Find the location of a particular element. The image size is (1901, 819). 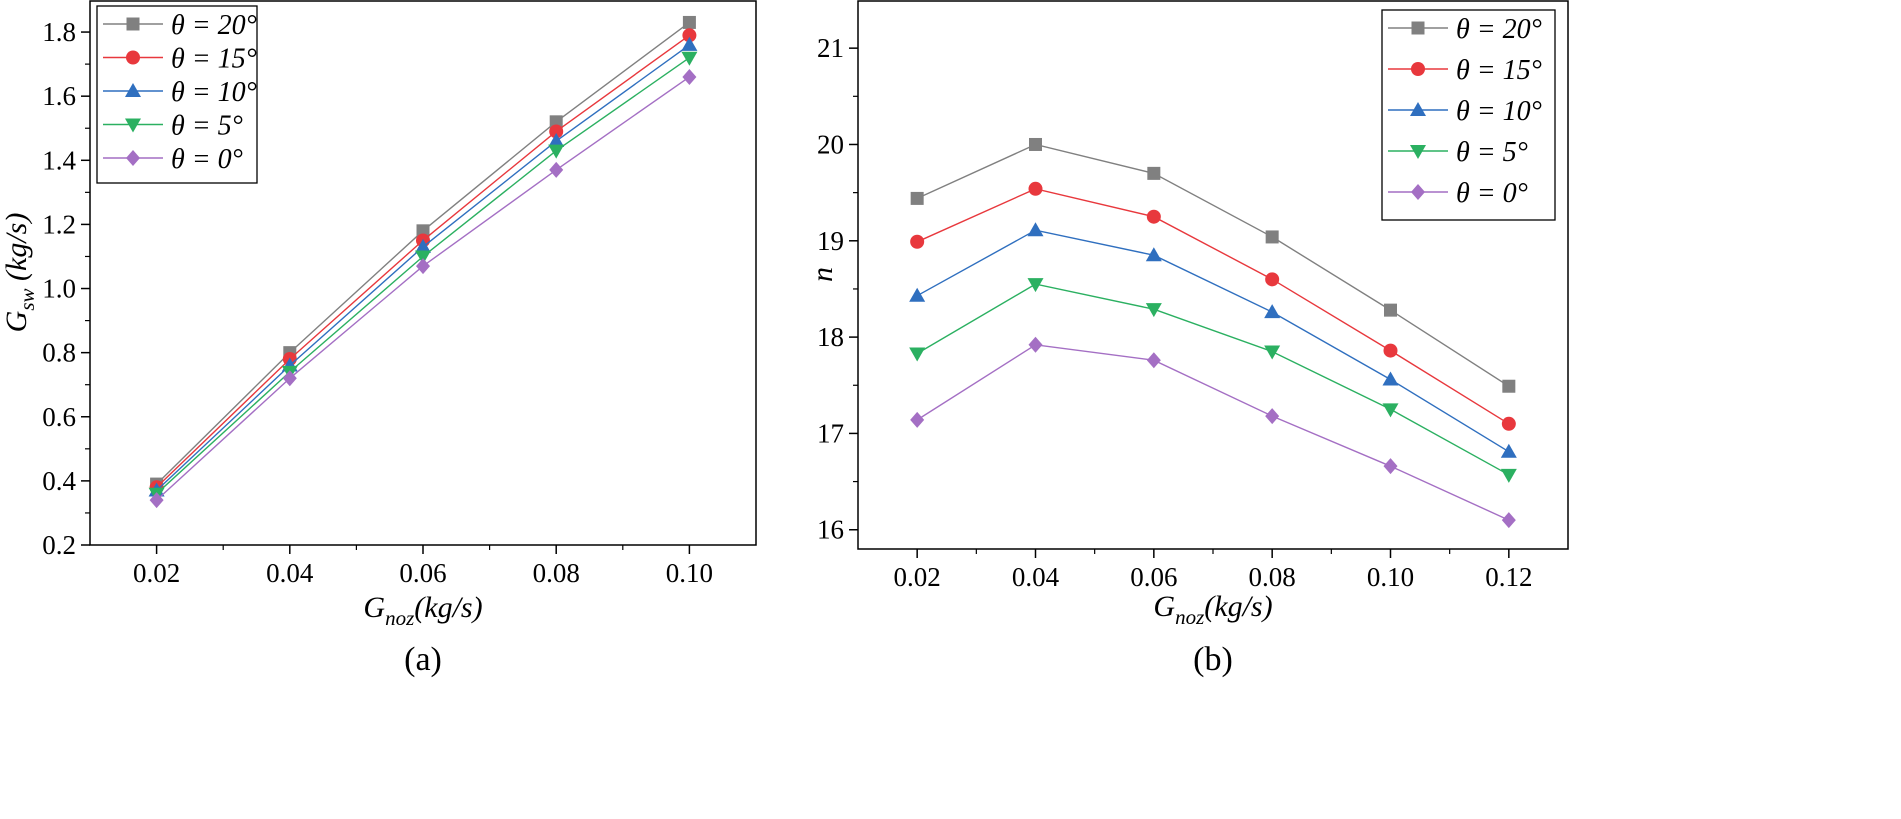

y-tick-label: 21 is located at coordinates (830, 48).